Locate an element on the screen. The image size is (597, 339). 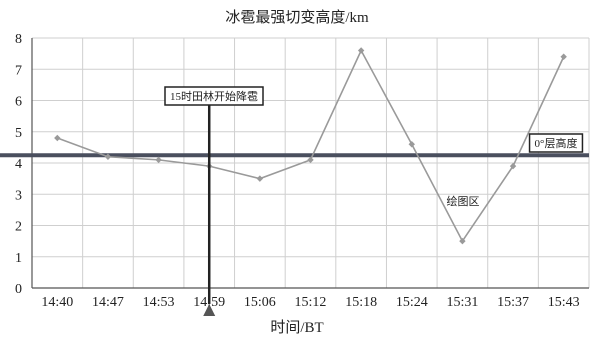
reference-callout-text: 0°层高度 is located at coordinates (556, 143).